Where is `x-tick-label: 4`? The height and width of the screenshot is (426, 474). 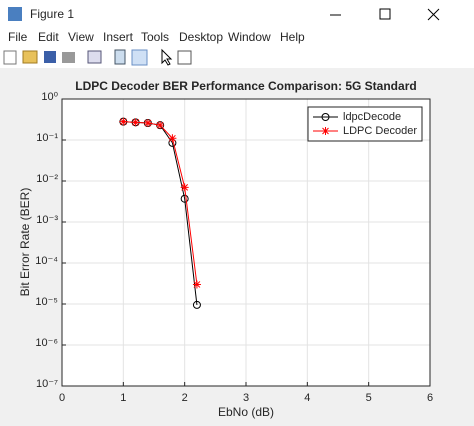 x-tick-label: 4 is located at coordinates (307, 398).